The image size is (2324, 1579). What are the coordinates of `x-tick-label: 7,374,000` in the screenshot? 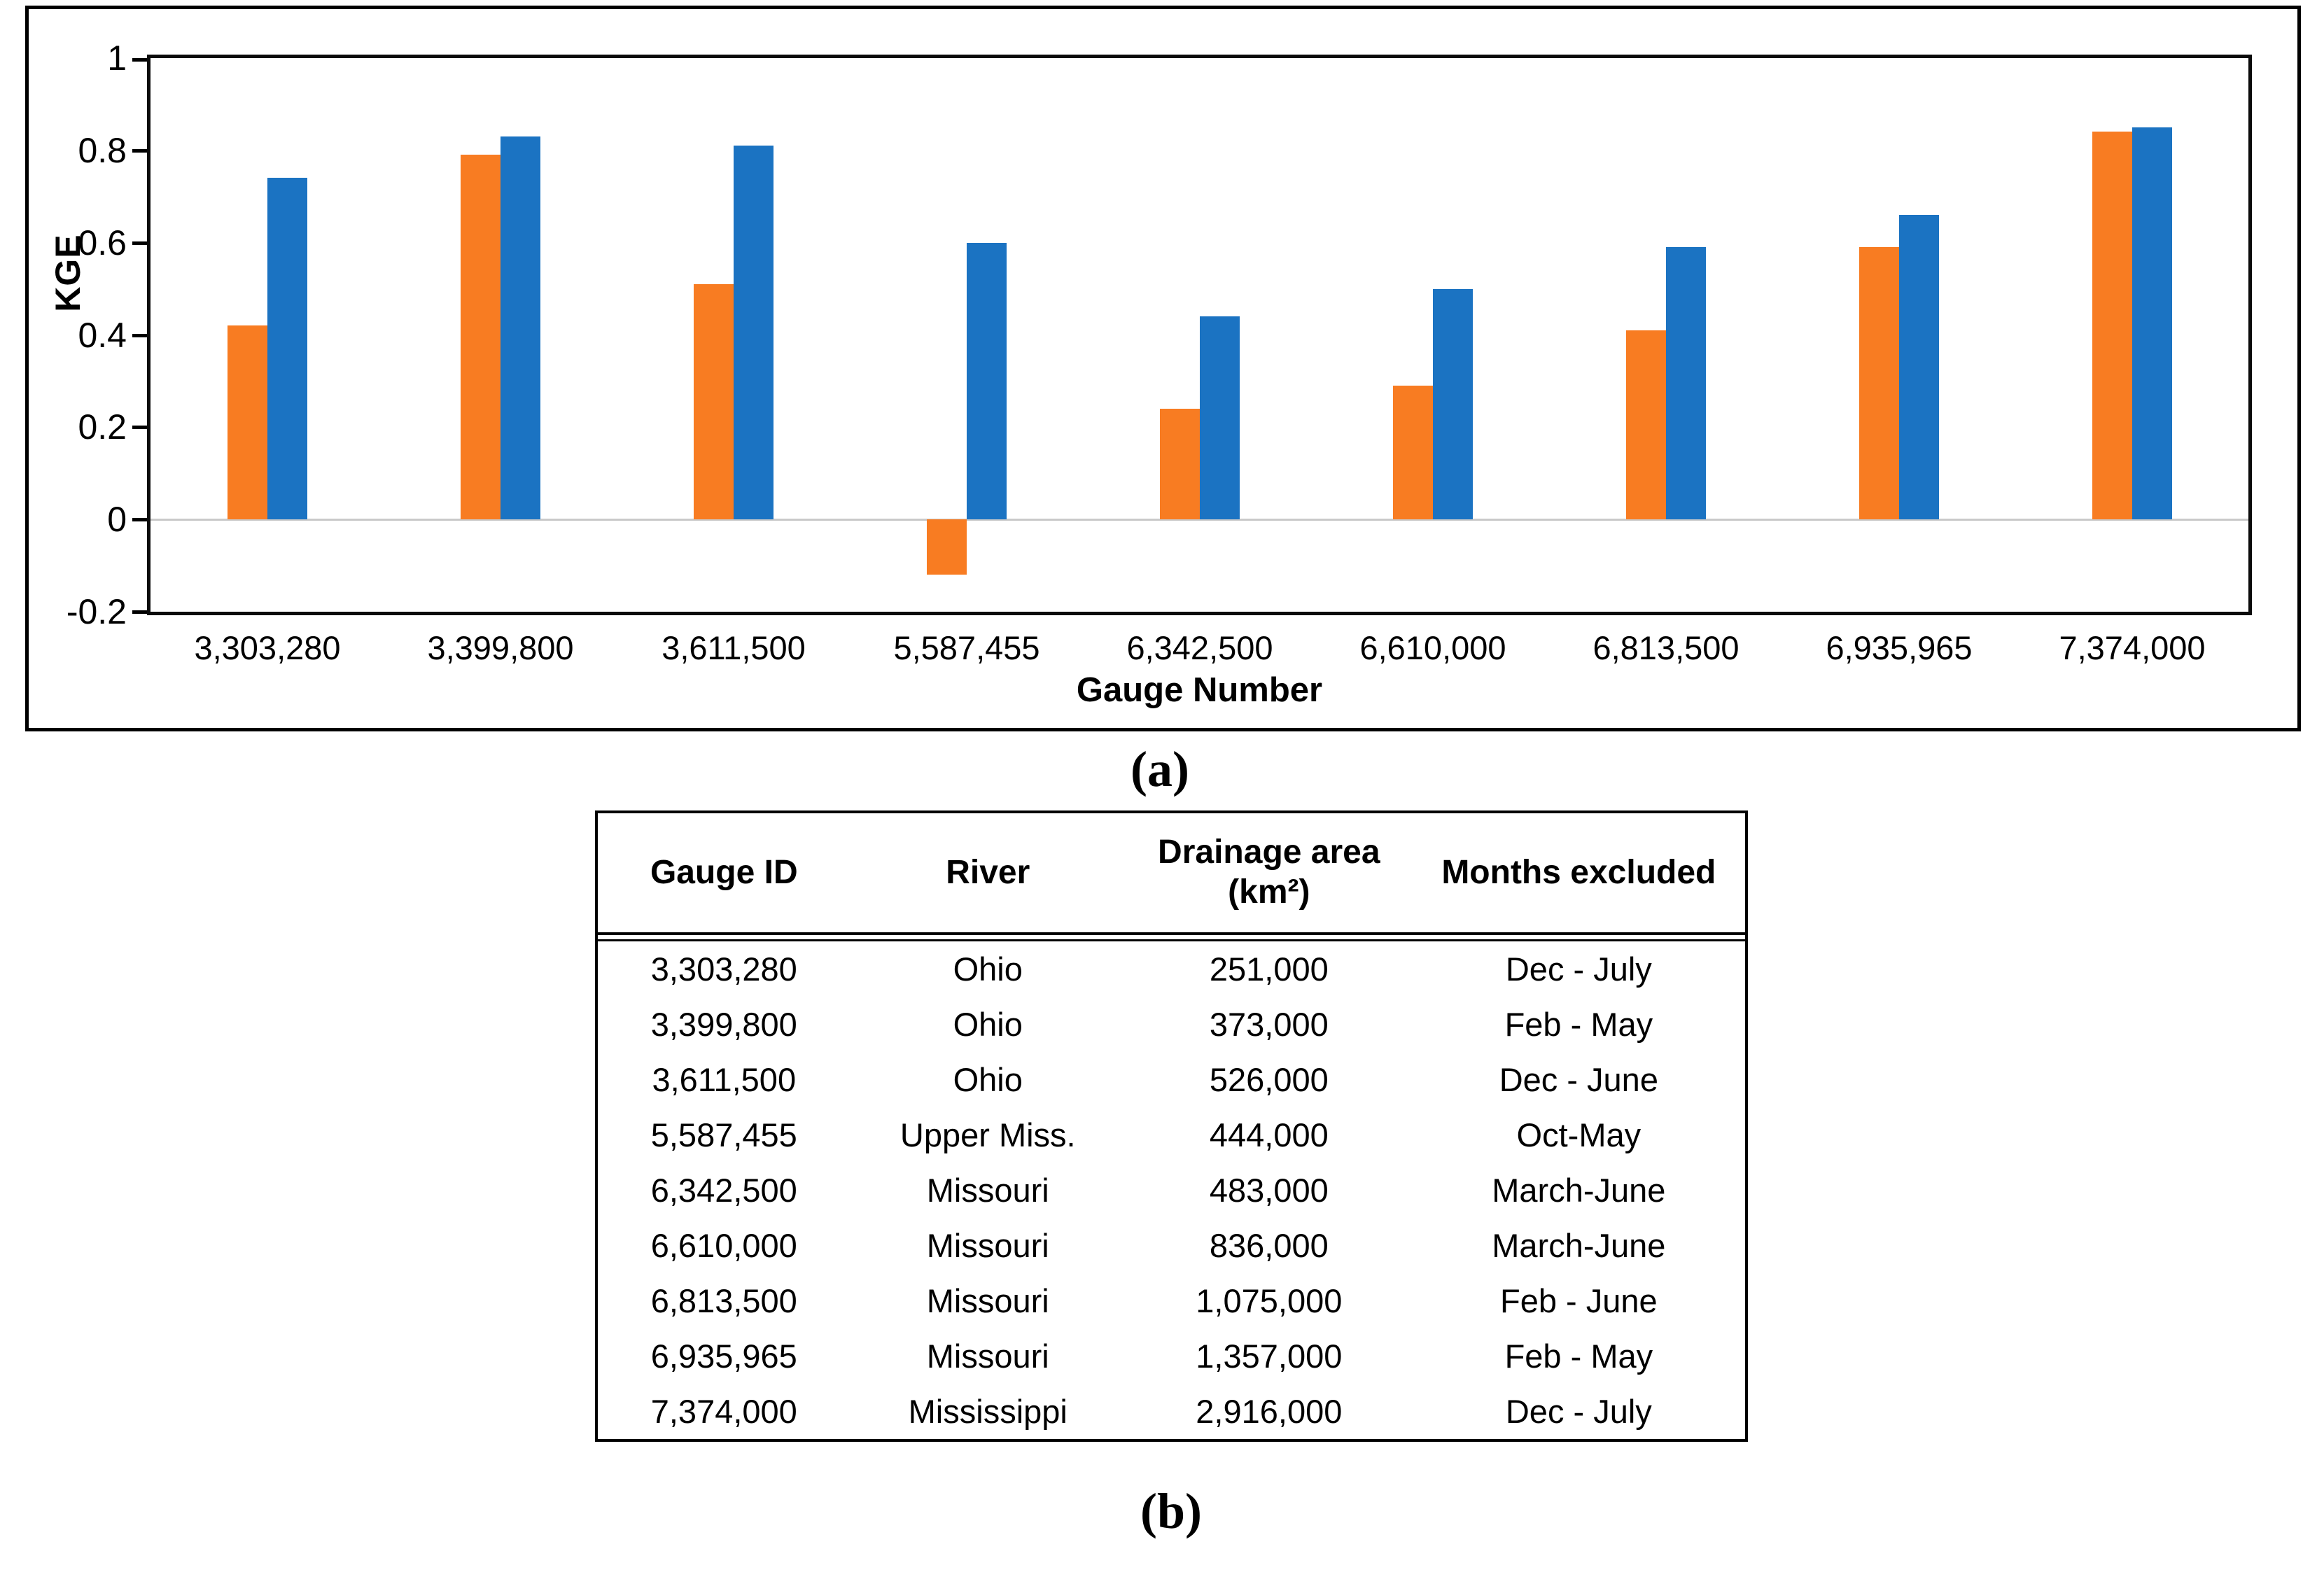 It's located at (2132, 647).